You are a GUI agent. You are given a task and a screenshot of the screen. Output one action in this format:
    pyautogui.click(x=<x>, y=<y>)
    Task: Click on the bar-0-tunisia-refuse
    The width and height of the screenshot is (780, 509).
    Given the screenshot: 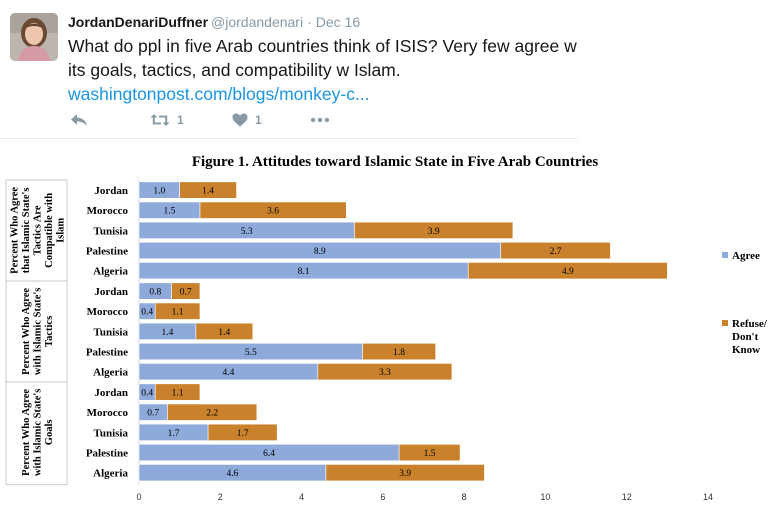 What is the action you would take?
    pyautogui.click(x=434, y=230)
    